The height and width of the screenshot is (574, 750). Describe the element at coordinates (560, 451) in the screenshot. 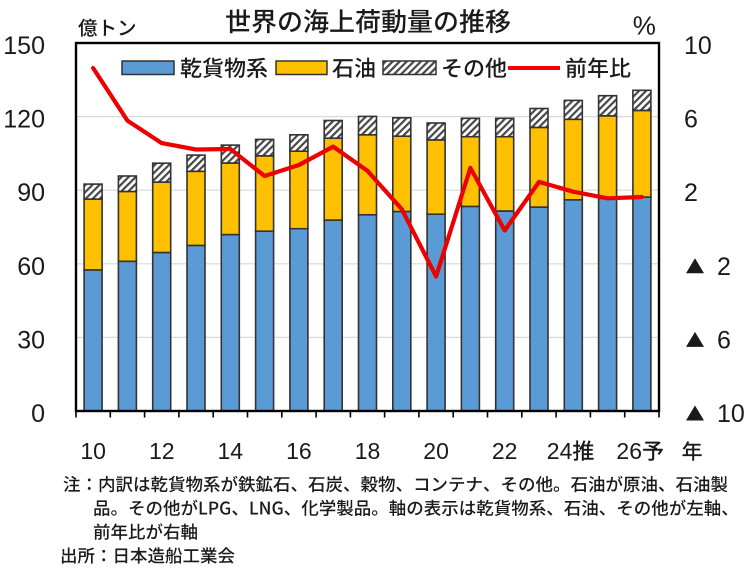

I see `svg-text: 24` at that location.